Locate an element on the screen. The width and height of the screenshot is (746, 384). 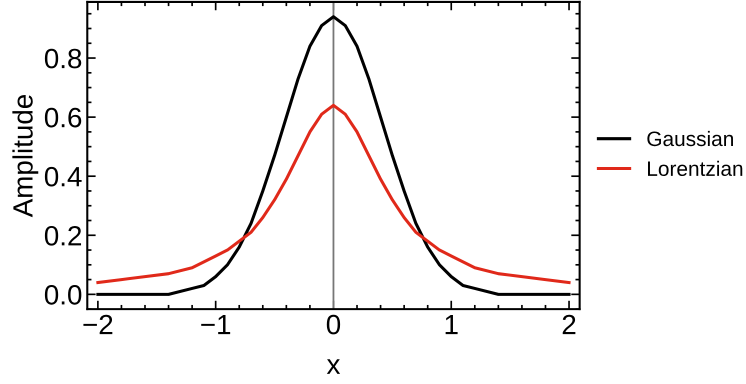
y-axis-title: Amplitude is located at coordinates (25, 156).